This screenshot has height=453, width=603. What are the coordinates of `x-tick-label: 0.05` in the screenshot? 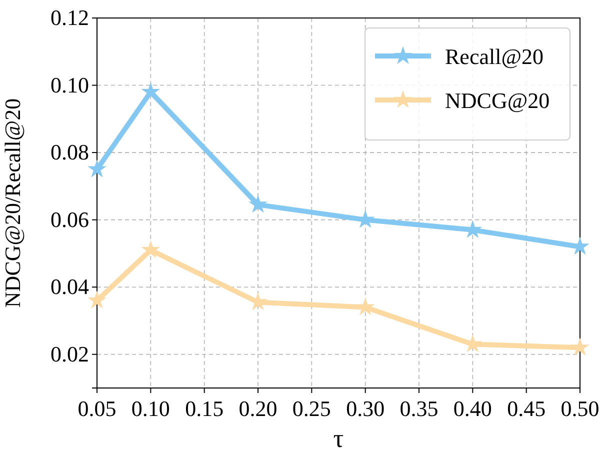 It's located at (97, 408).